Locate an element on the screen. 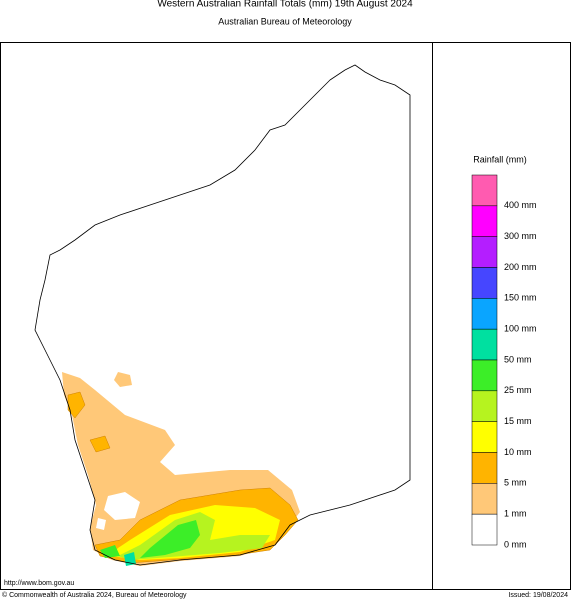 Image resolution: width=571 pixels, height=600 pixels. footer-issued: Issued: 19/08/2024 is located at coordinates (538, 595).